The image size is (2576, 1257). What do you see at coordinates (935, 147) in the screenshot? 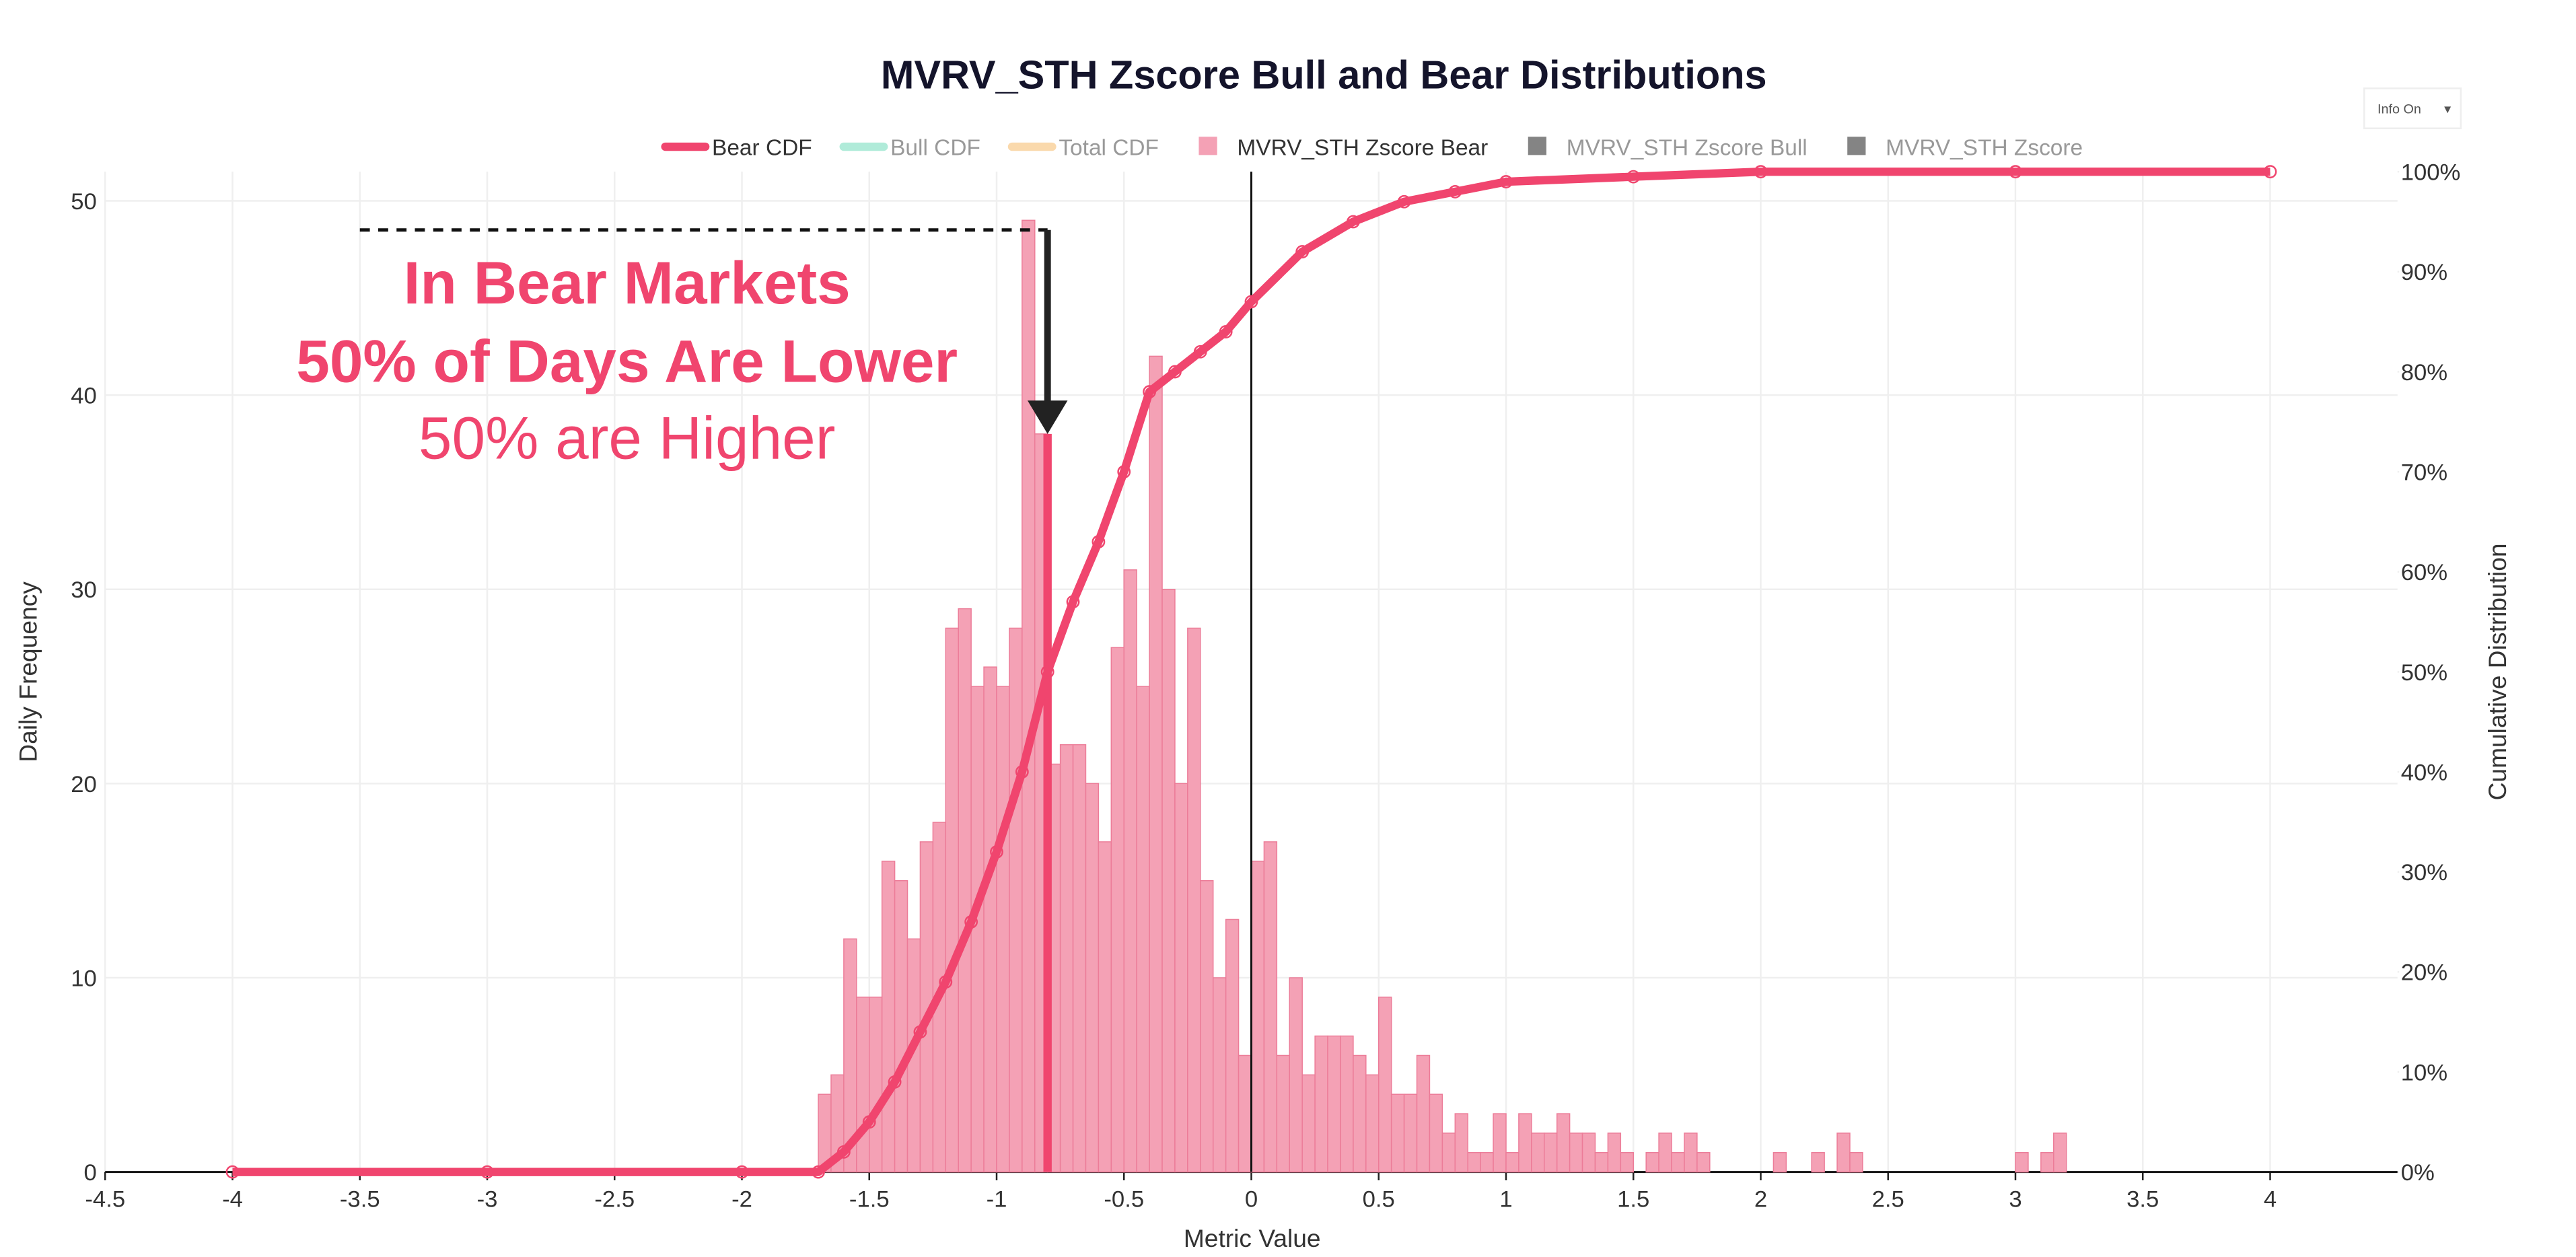
I see `legend-label: Bull CDF` at bounding box center [935, 147].